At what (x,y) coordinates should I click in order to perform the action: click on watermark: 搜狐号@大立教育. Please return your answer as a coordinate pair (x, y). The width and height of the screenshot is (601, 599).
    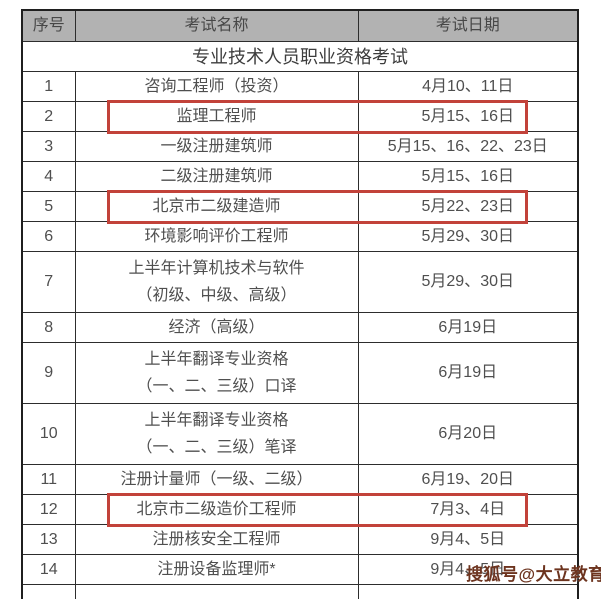
    Looking at the image, I should click on (533, 574).